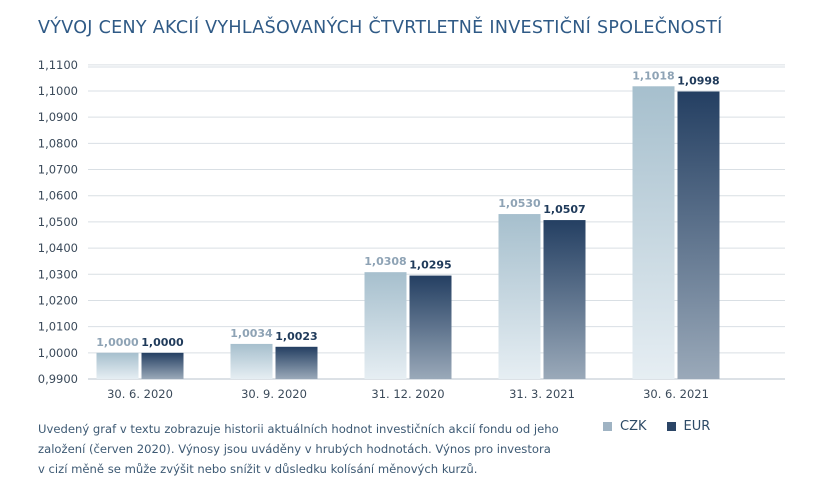 The width and height of the screenshot is (816, 501). What do you see at coordinates (633, 426) in the screenshot?
I see `legend-label-czk: CZK` at bounding box center [633, 426].